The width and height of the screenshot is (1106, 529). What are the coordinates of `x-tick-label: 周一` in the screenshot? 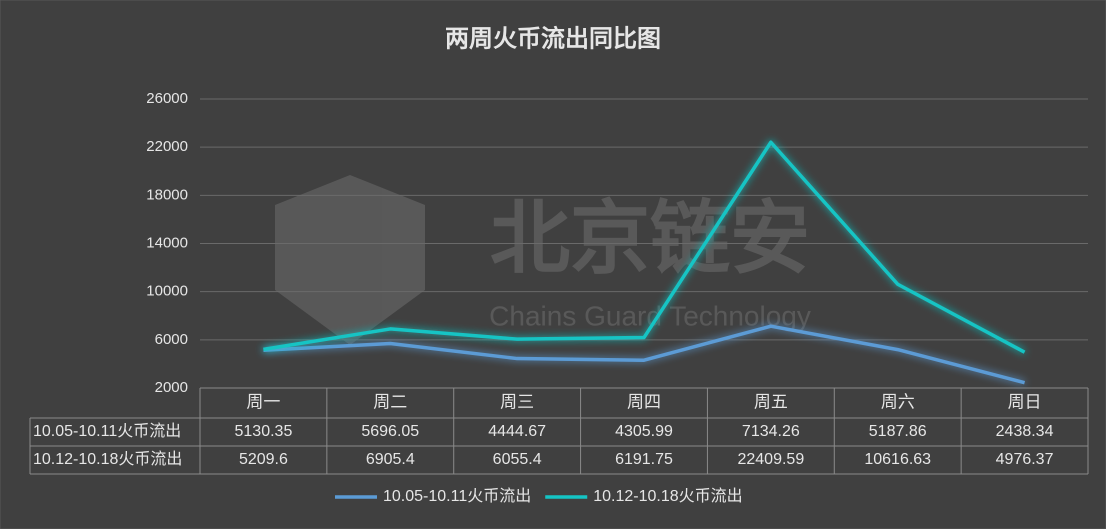 It's located at (263, 401).